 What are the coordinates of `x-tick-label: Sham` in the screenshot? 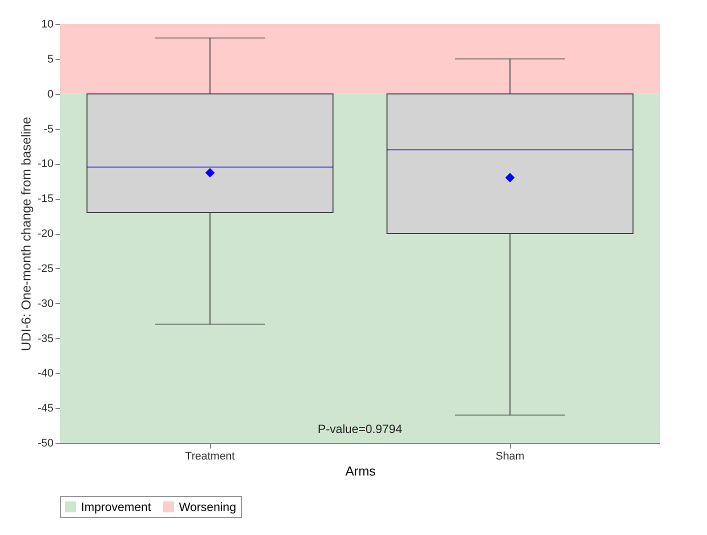 It's located at (510, 456).